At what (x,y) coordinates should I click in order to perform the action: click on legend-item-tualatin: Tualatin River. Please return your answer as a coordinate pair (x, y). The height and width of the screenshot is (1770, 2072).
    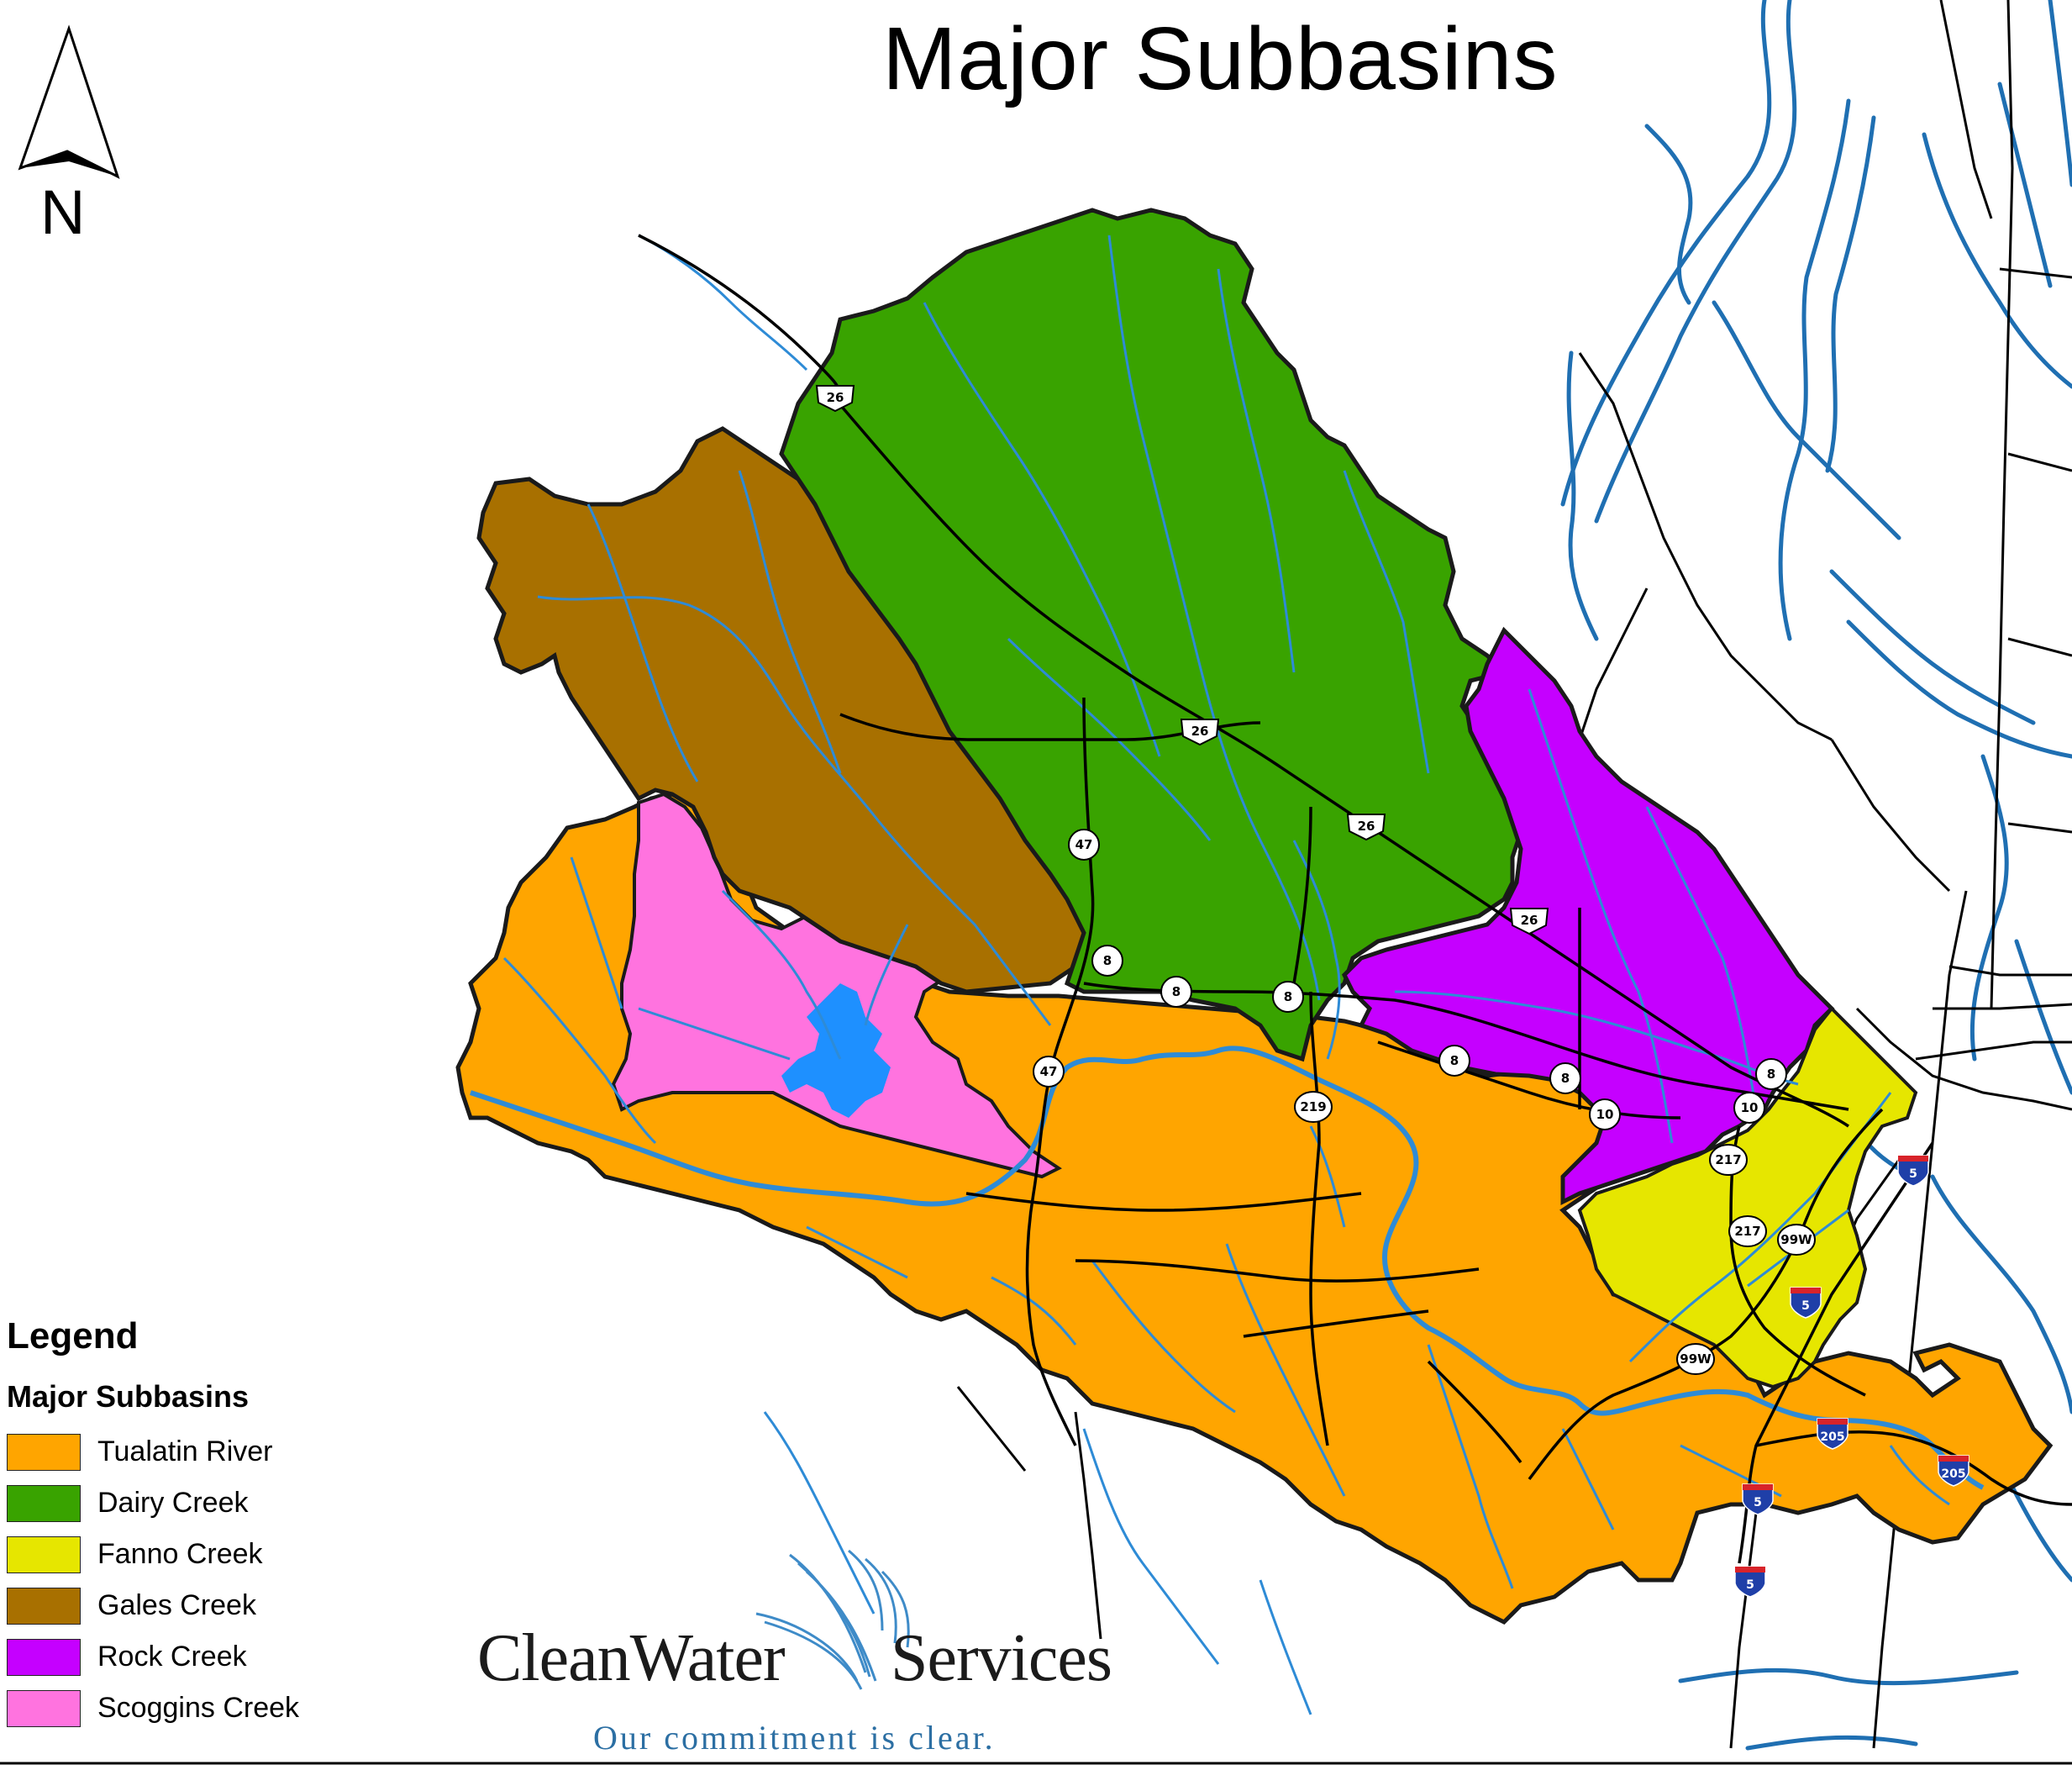
    Looking at the image, I should click on (175, 1452).